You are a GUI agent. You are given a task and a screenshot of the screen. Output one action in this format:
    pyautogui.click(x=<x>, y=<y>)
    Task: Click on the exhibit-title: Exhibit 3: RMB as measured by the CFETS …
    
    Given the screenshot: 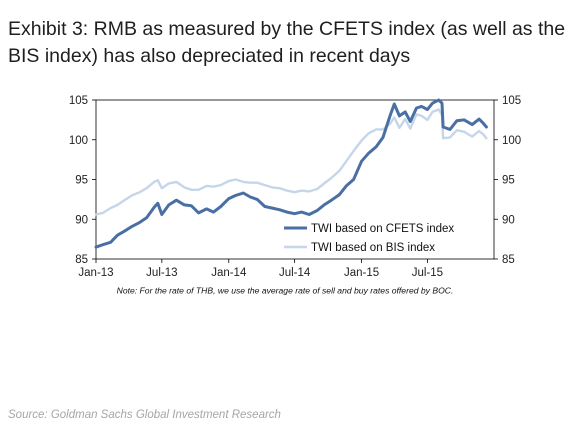 What is the action you would take?
    pyautogui.click(x=287, y=42)
    